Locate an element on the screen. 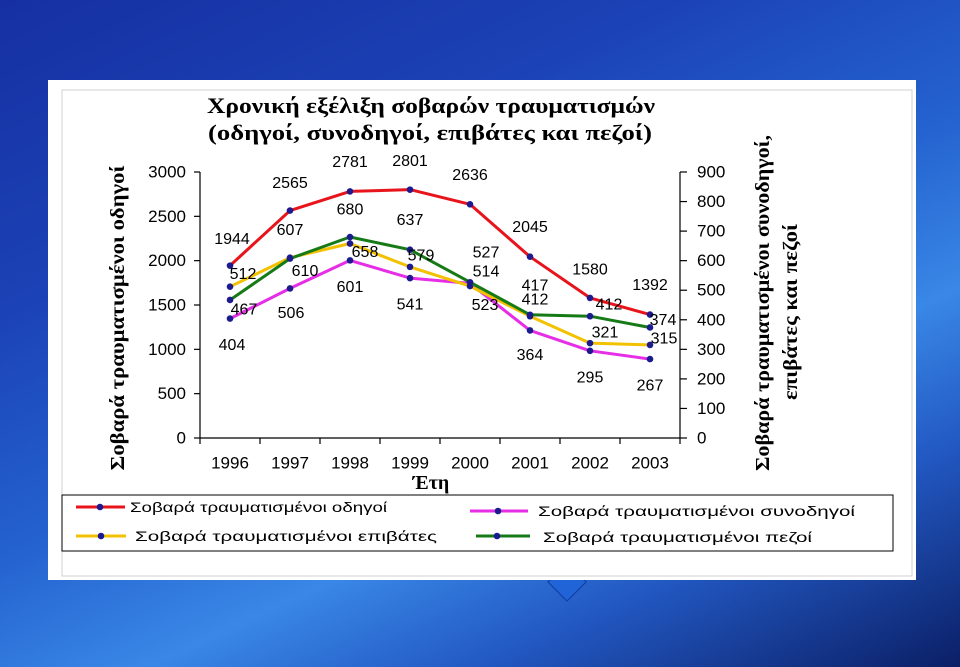 This screenshot has width=960, height=667. data-label: 374 is located at coordinates (663, 320).